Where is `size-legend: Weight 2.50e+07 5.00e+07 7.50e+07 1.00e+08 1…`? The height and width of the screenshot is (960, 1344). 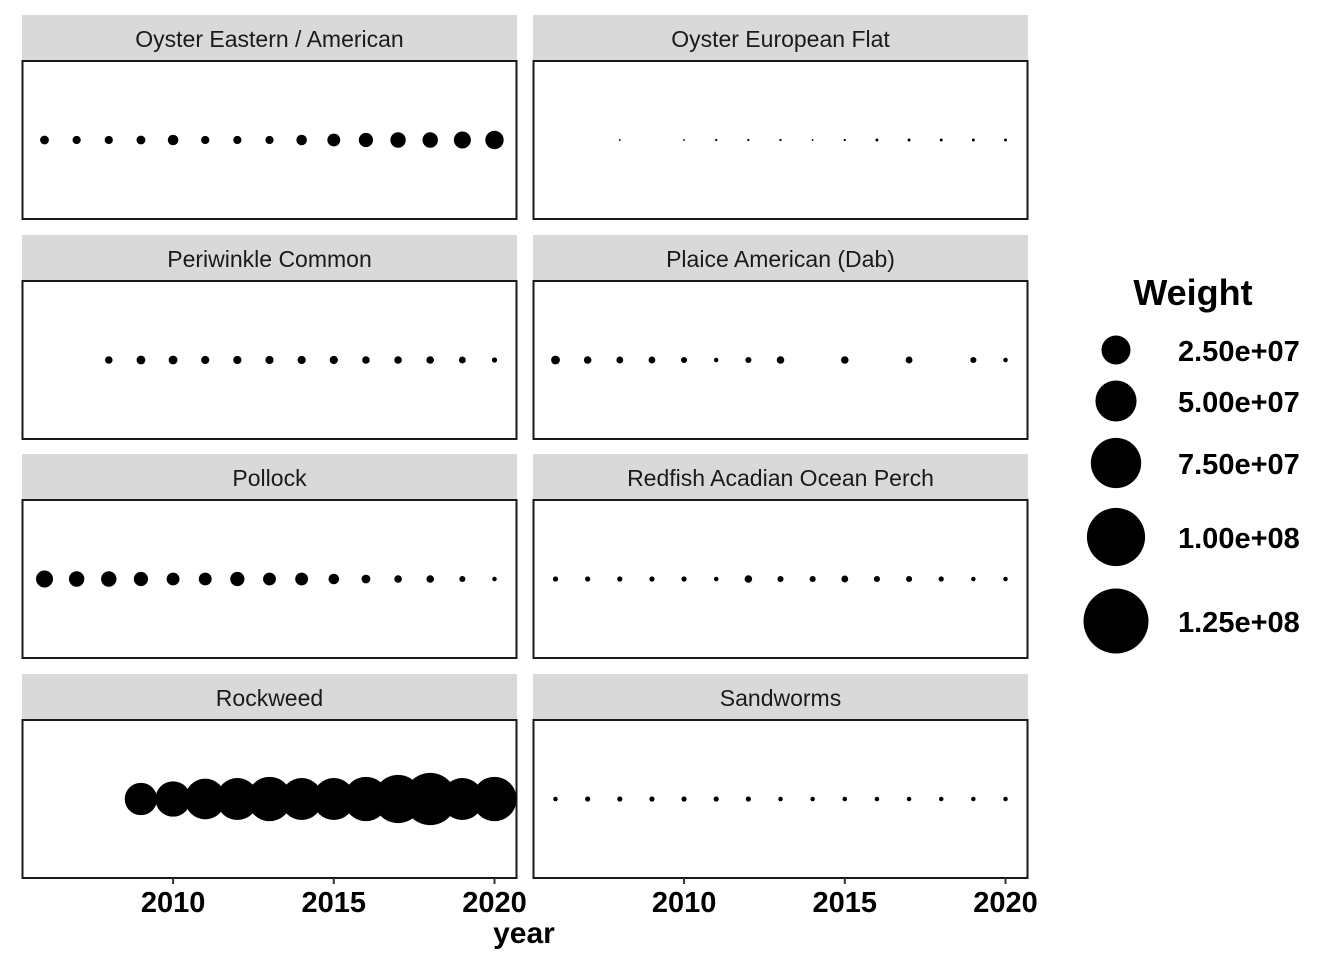 size-legend: Weight 2.50e+07 5.00e+07 7.50e+07 1.00e+08 1… is located at coordinates (1191, 463).